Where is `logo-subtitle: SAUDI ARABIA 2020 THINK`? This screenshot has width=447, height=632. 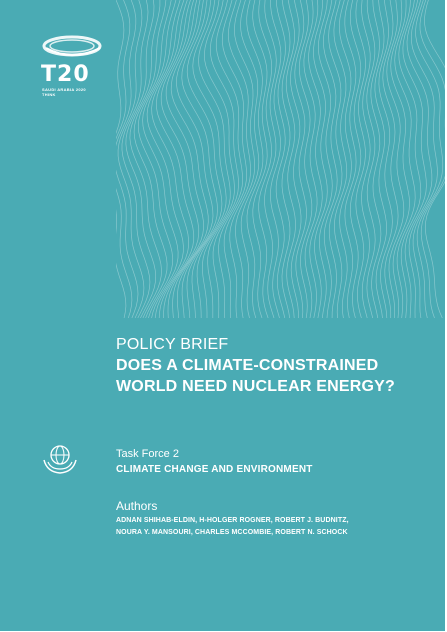
logo-subtitle: SAUDI ARABIA 2020 THINK is located at coordinates (64, 92).